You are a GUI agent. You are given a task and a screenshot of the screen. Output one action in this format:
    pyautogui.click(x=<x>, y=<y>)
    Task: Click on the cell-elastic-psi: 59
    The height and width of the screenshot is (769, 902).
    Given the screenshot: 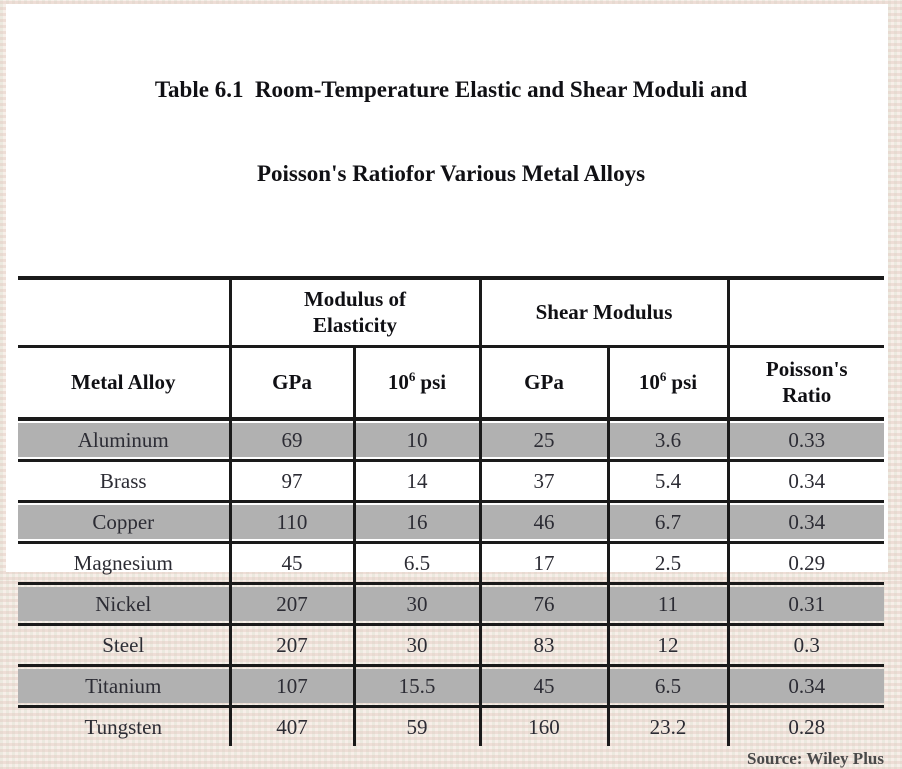 What is the action you would take?
    pyautogui.click(x=417, y=727)
    